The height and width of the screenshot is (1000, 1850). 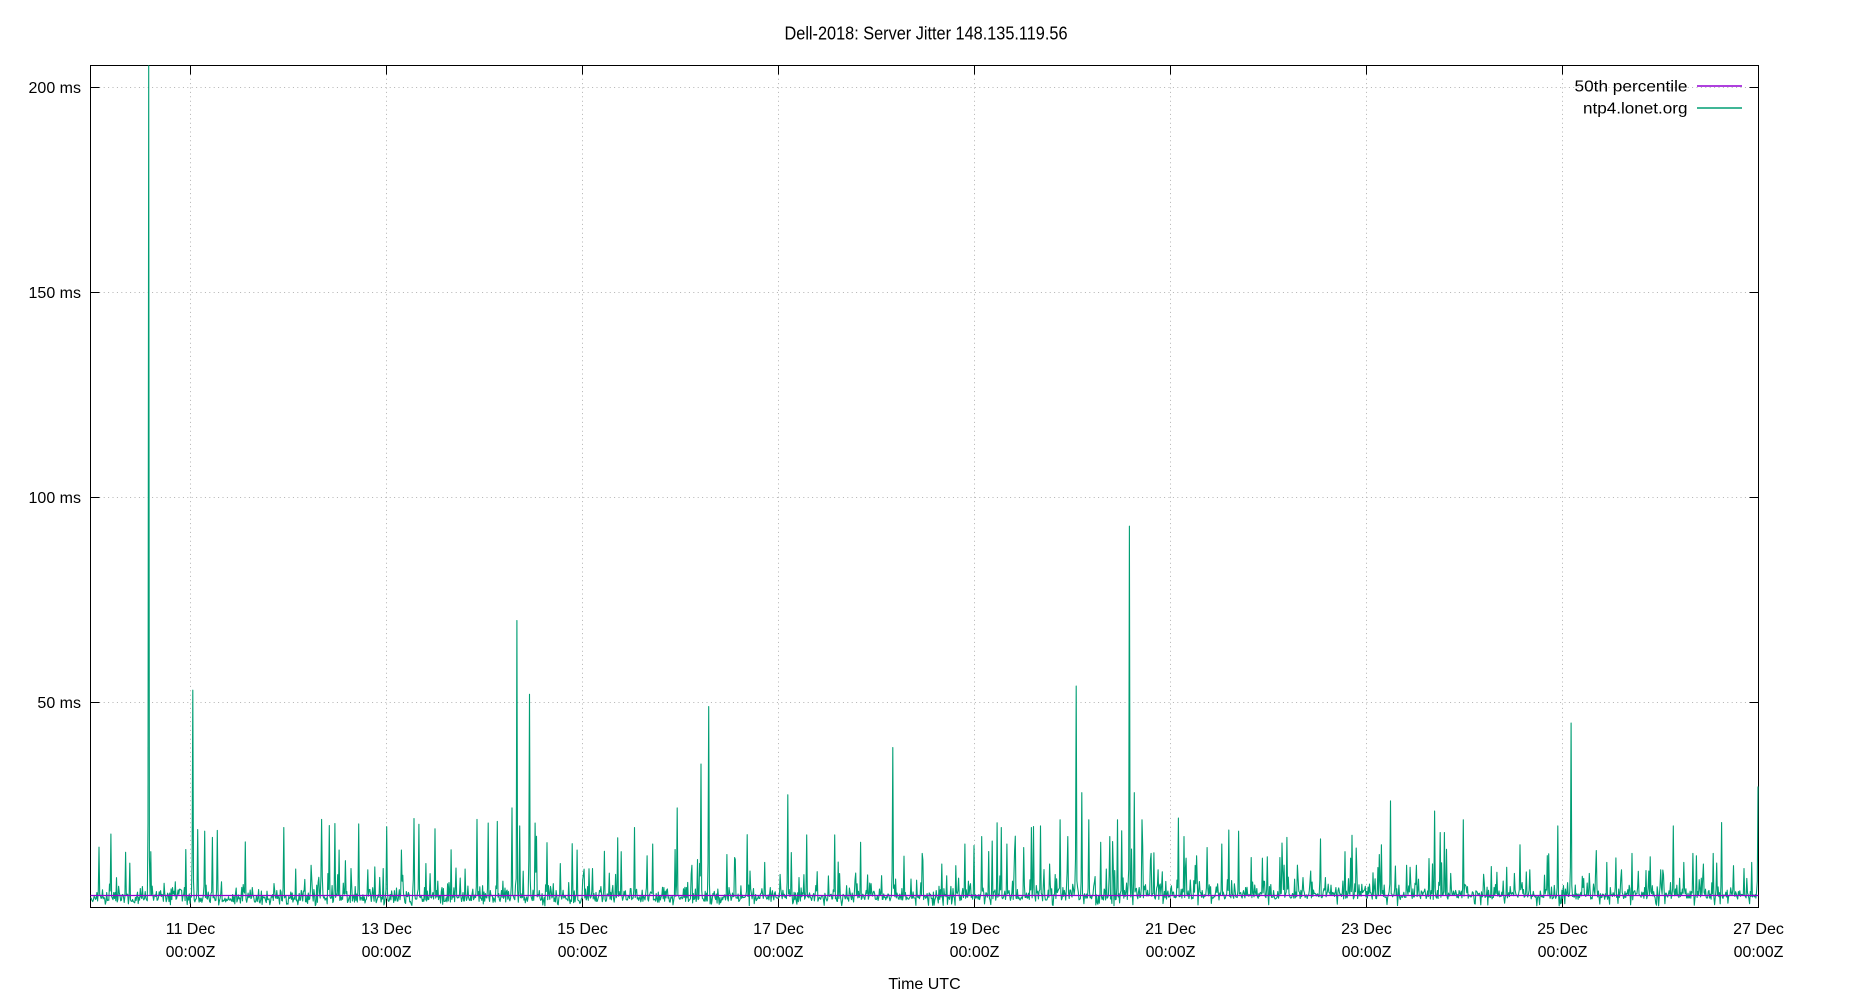 What do you see at coordinates (778, 929) in the screenshot?
I see `svg-text: 17 Dec` at bounding box center [778, 929].